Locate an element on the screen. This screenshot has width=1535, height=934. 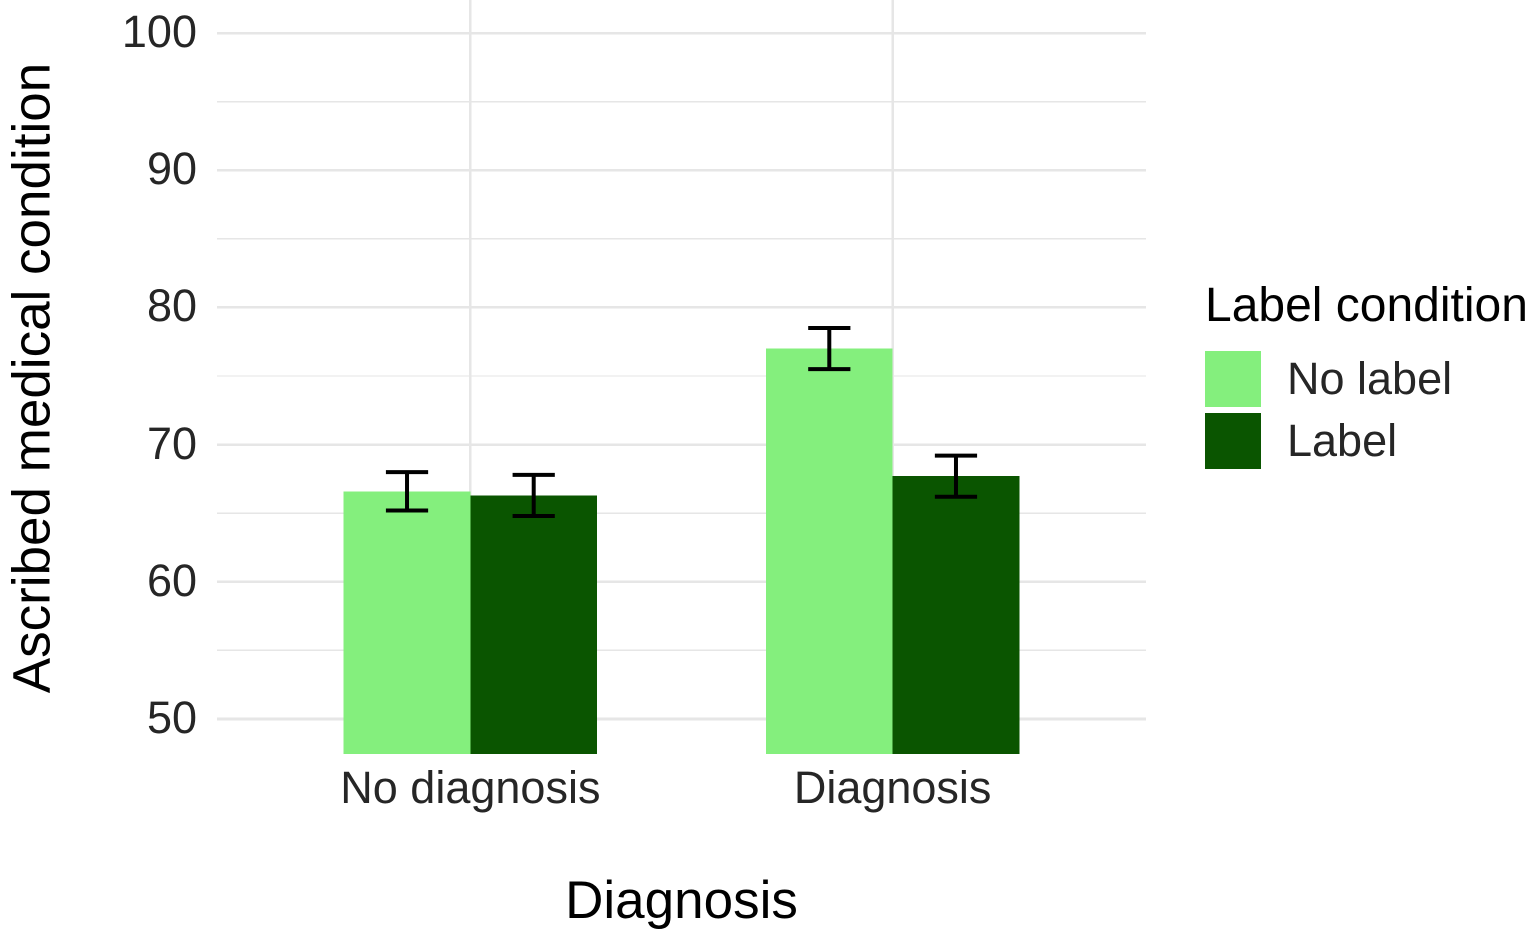
legend-swatch-no-label is located at coordinates (1233, 379).